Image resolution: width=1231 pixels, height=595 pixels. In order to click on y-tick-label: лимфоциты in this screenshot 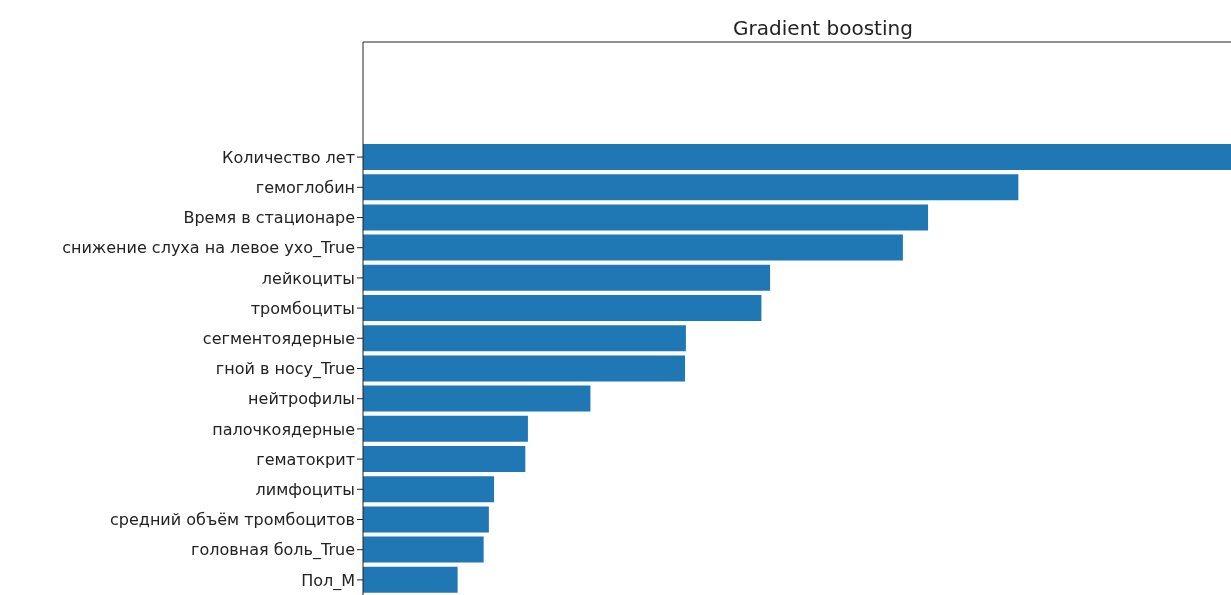, I will do `click(305, 489)`.